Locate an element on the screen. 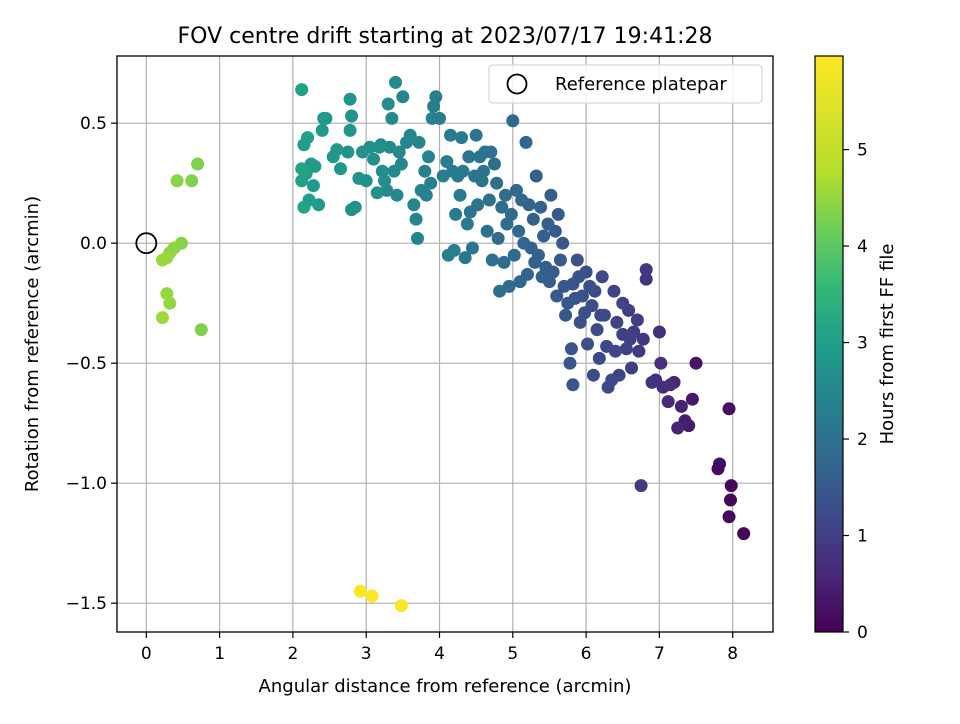  x-axis-label: Angular distance from reference (arcmin) is located at coordinates (445, 686).